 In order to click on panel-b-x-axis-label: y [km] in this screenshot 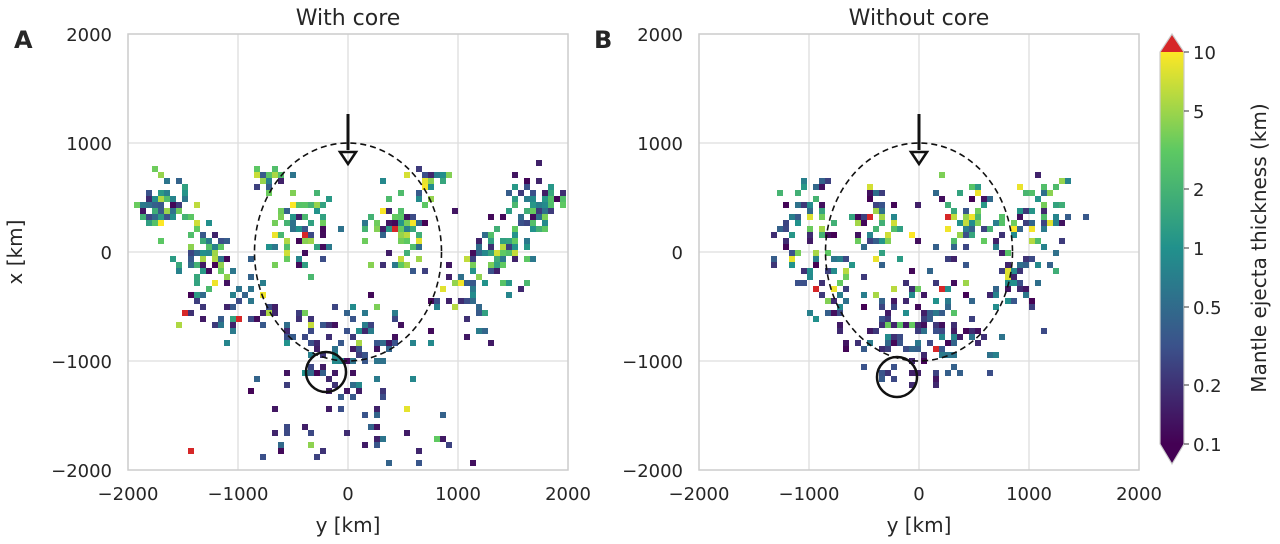, I will do `click(919, 525)`.